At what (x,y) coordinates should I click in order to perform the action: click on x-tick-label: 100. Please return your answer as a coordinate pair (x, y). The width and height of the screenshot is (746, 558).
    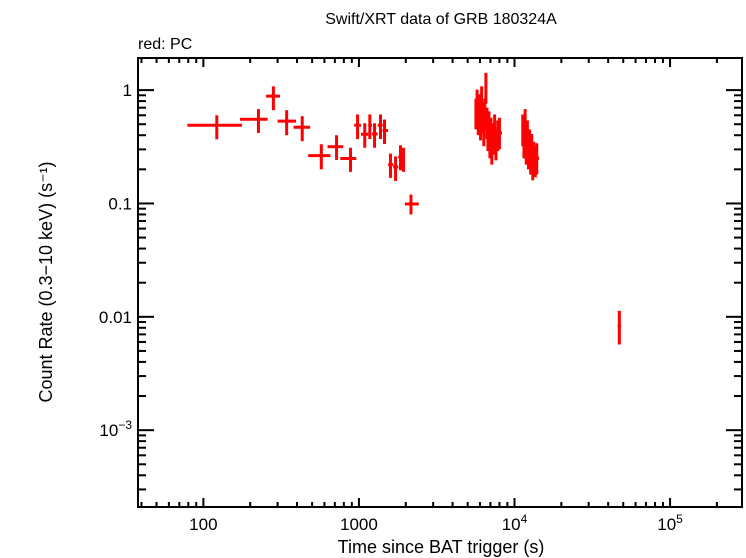
    Looking at the image, I should click on (203, 524).